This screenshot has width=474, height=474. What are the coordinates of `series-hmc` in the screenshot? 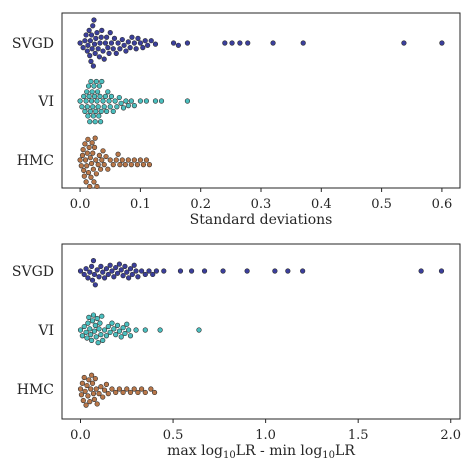 It's located at (115, 162).